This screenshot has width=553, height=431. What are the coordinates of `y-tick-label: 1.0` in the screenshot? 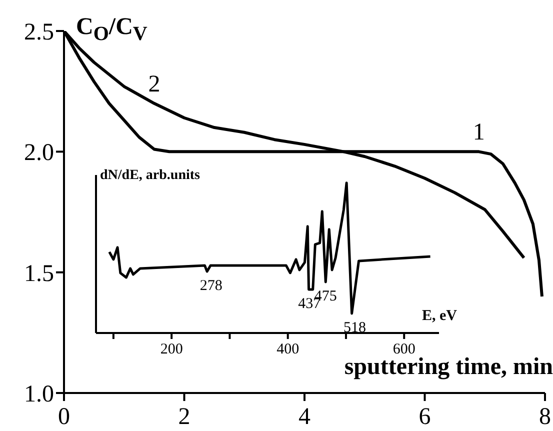 It's located at (39, 395).